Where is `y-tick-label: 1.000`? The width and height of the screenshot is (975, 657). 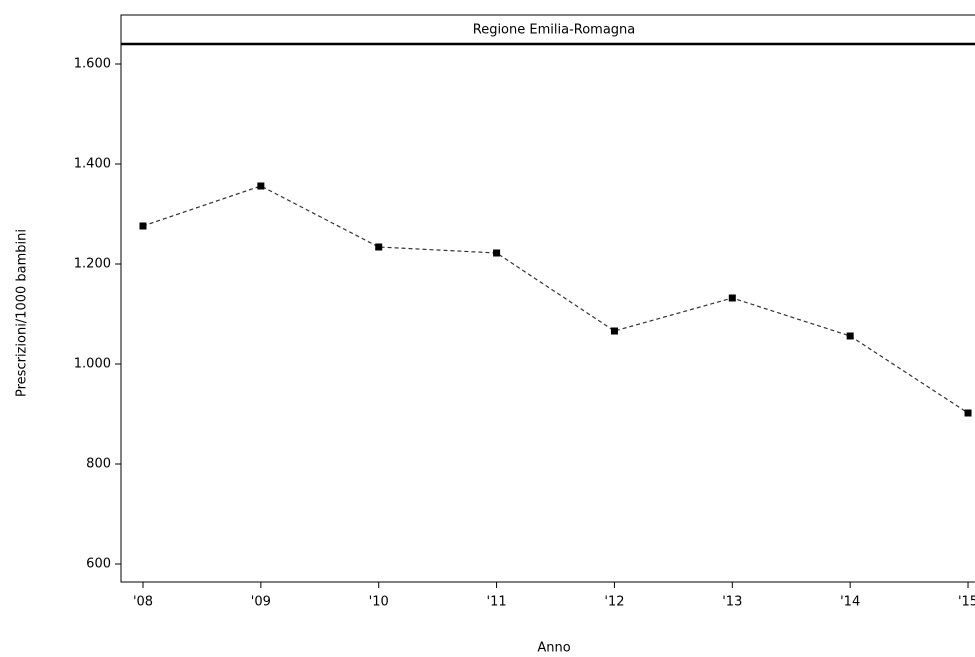
y-tick-label: 1.000 is located at coordinates (92, 364).